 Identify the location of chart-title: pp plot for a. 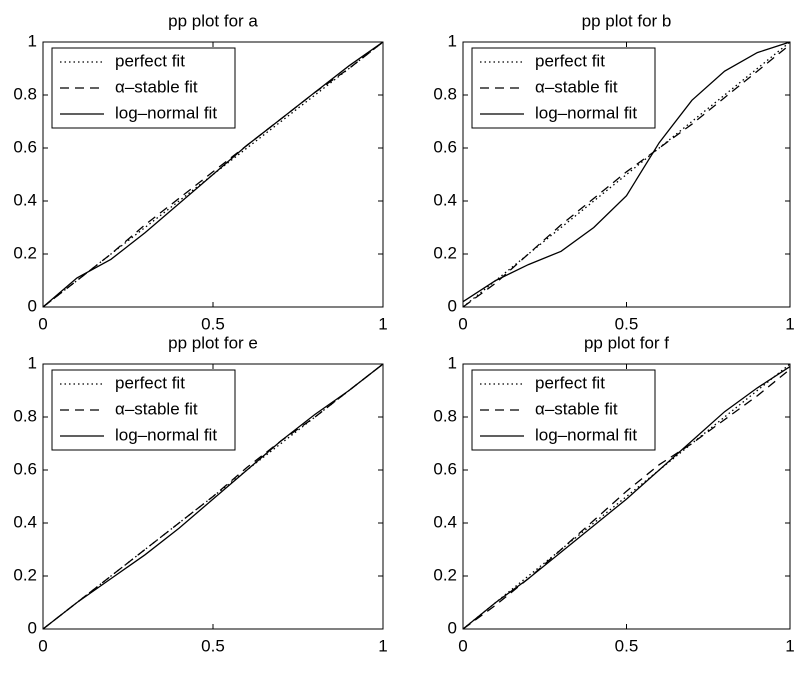
(213, 20).